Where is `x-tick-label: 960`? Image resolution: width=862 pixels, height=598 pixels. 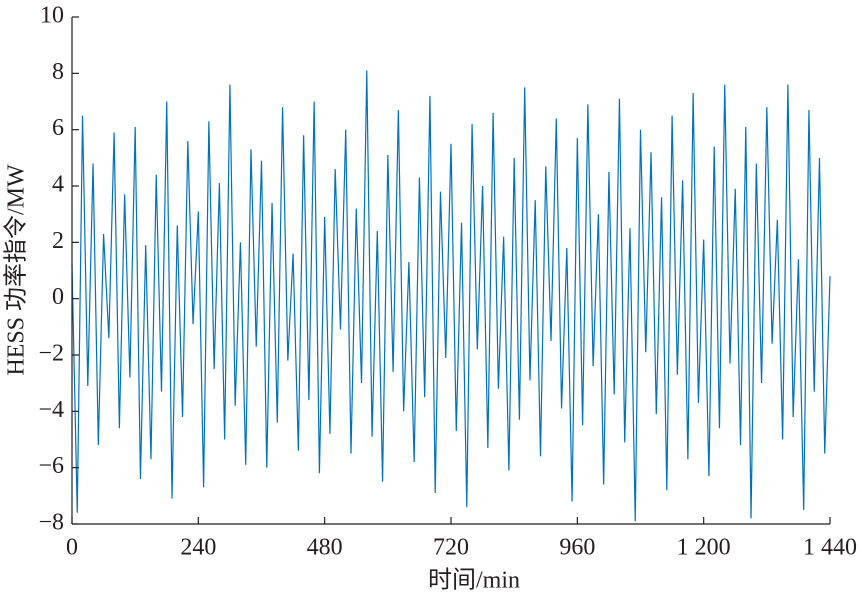 x-tick-label: 960 is located at coordinates (577, 548).